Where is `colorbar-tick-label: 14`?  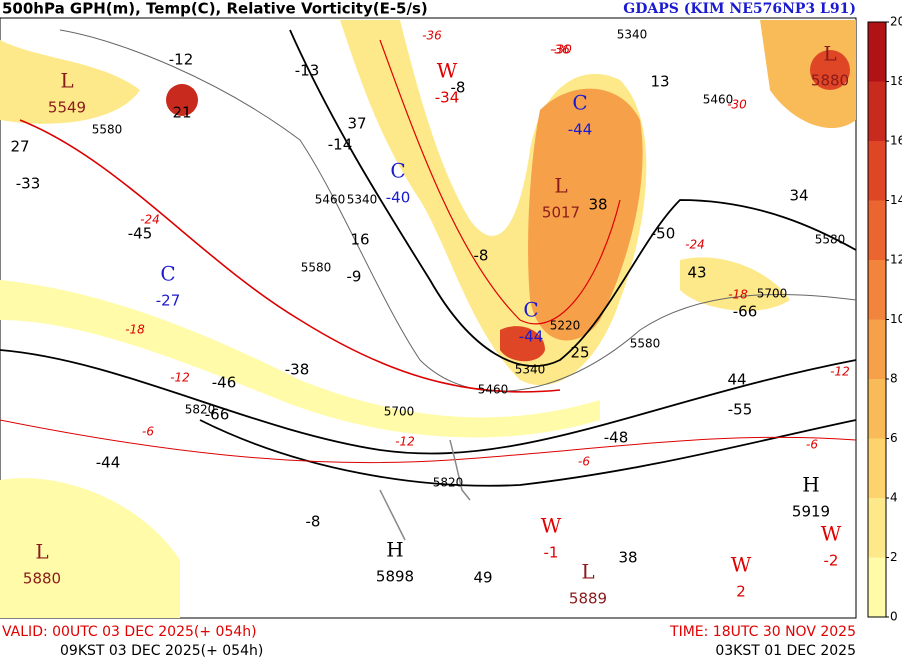 colorbar-tick-label: 14 is located at coordinates (896, 200).